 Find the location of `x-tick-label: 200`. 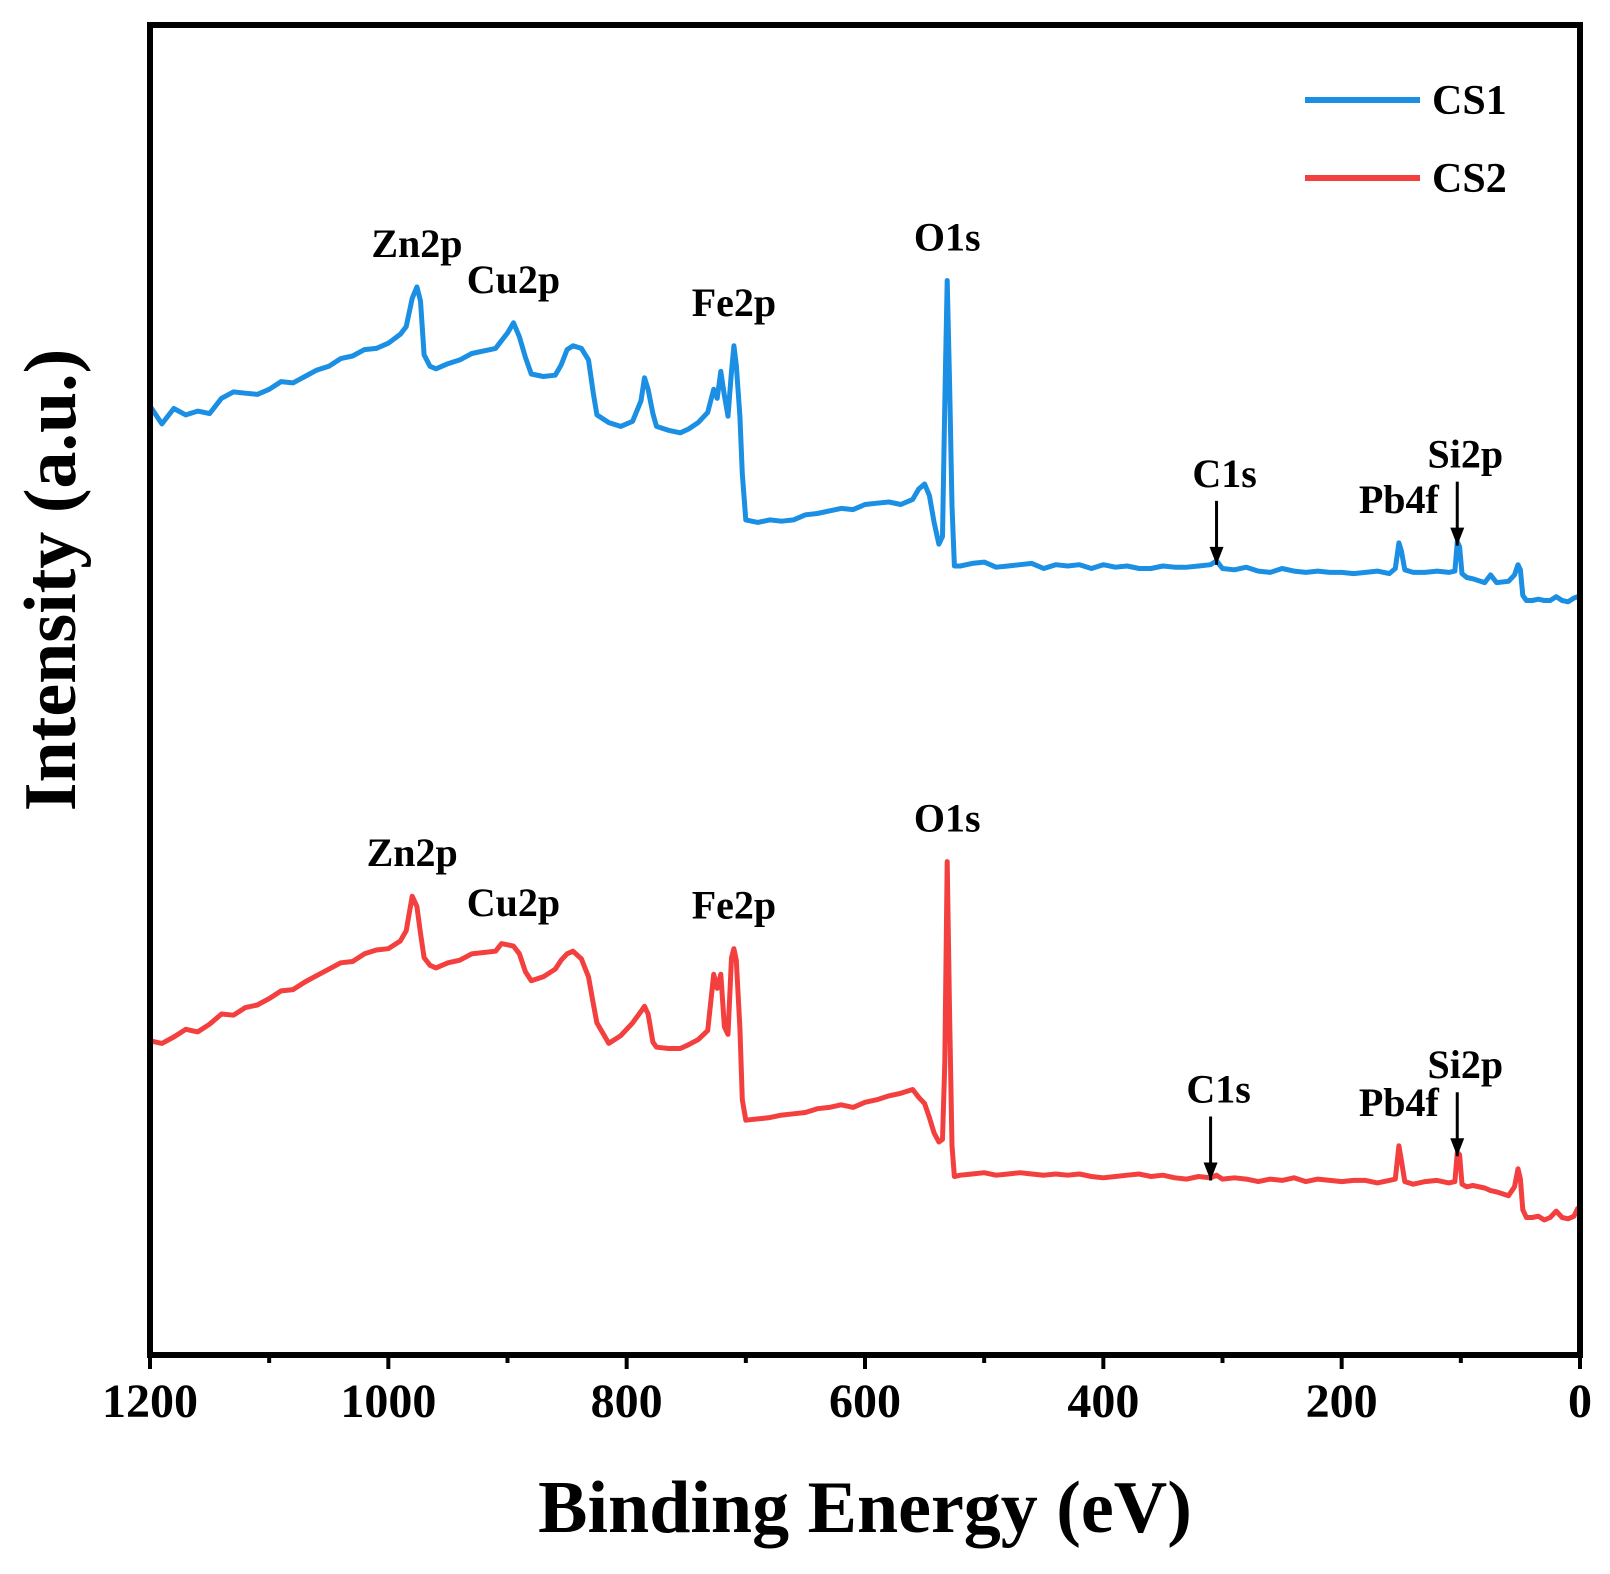

x-tick-label: 200 is located at coordinates (1342, 1401).